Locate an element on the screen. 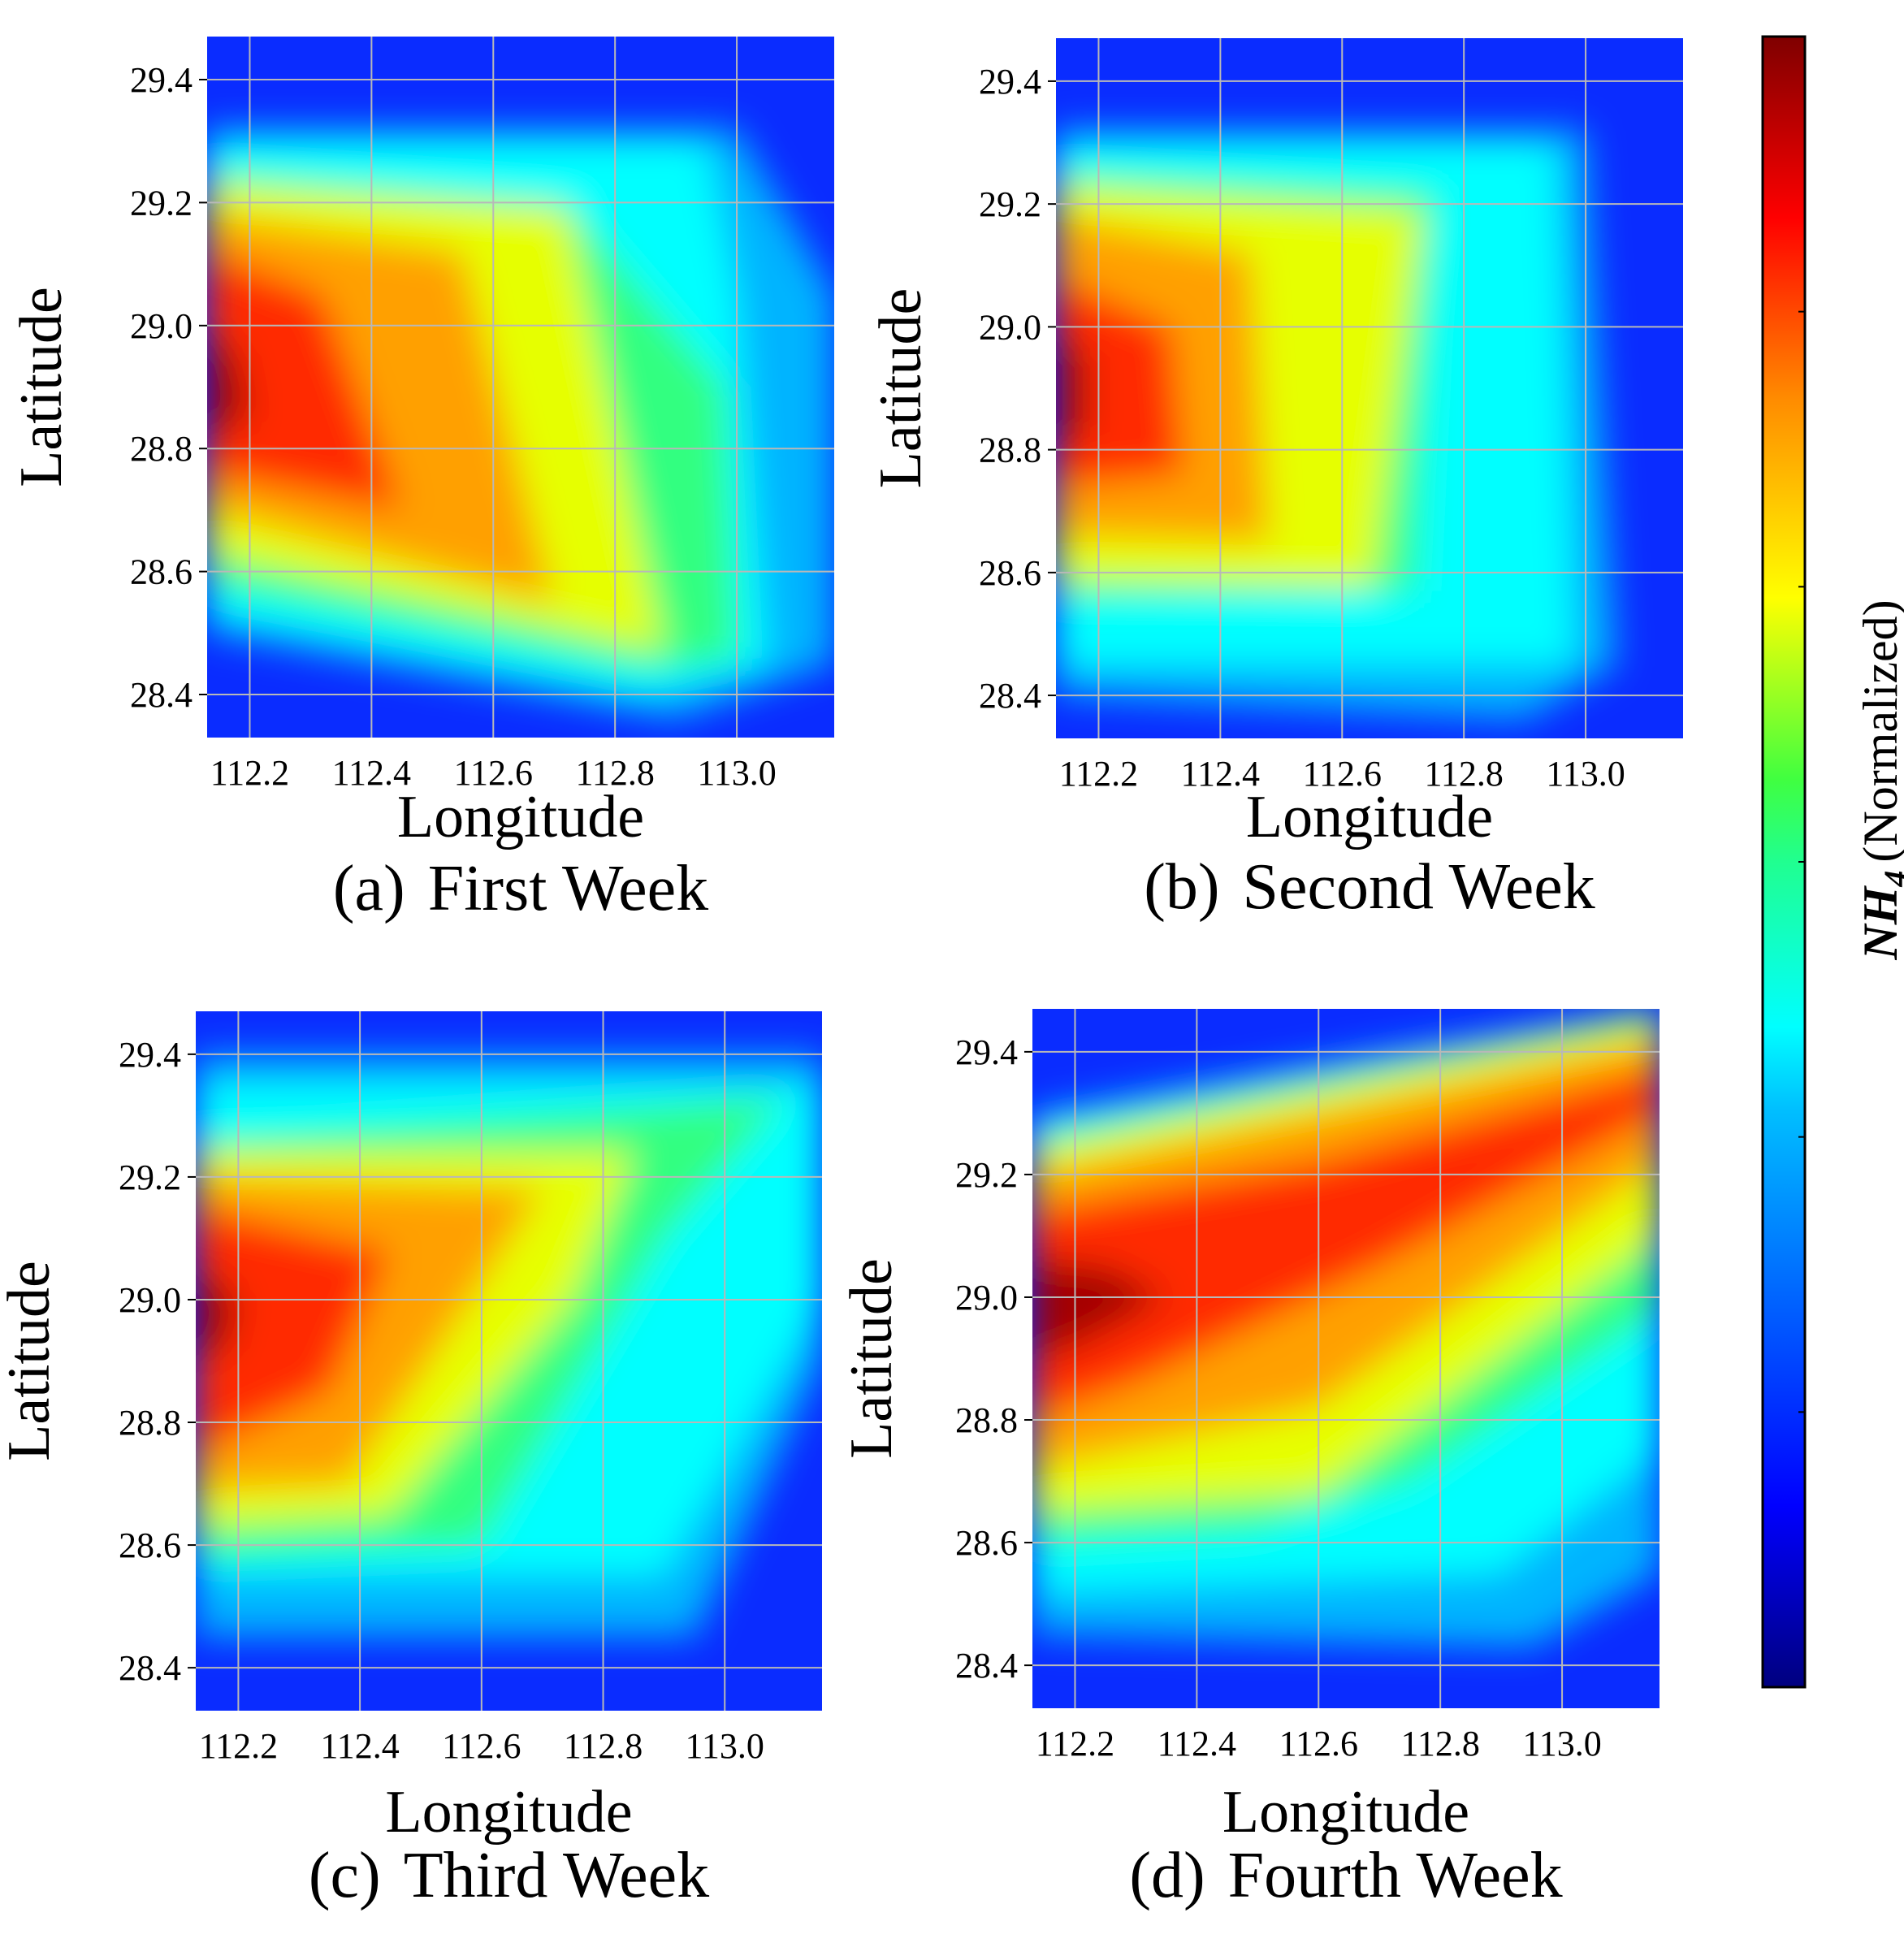 The height and width of the screenshot is (1943, 1904). panel-caption: (a) First Week is located at coordinates (520, 888).